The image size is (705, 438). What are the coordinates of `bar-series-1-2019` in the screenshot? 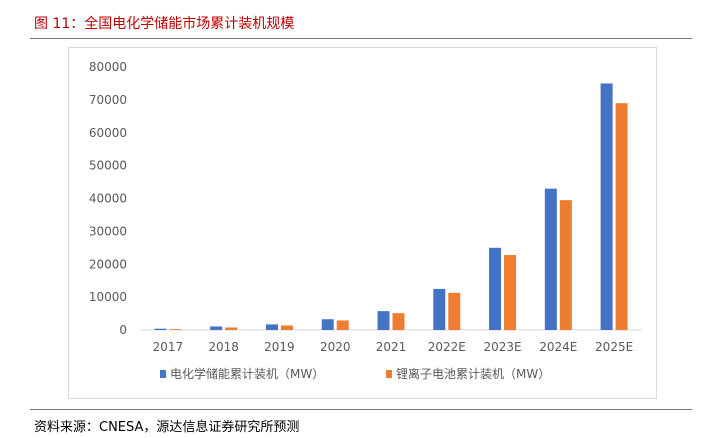 It's located at (271, 327).